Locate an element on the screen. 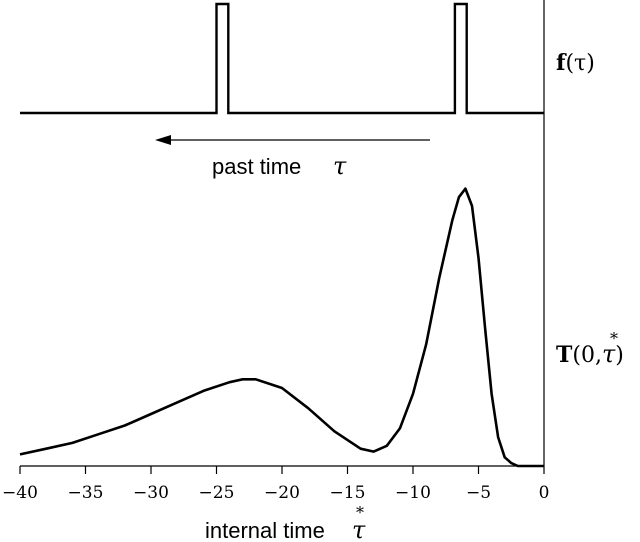  x-axis-symbol: τ is located at coordinates (359, 529).